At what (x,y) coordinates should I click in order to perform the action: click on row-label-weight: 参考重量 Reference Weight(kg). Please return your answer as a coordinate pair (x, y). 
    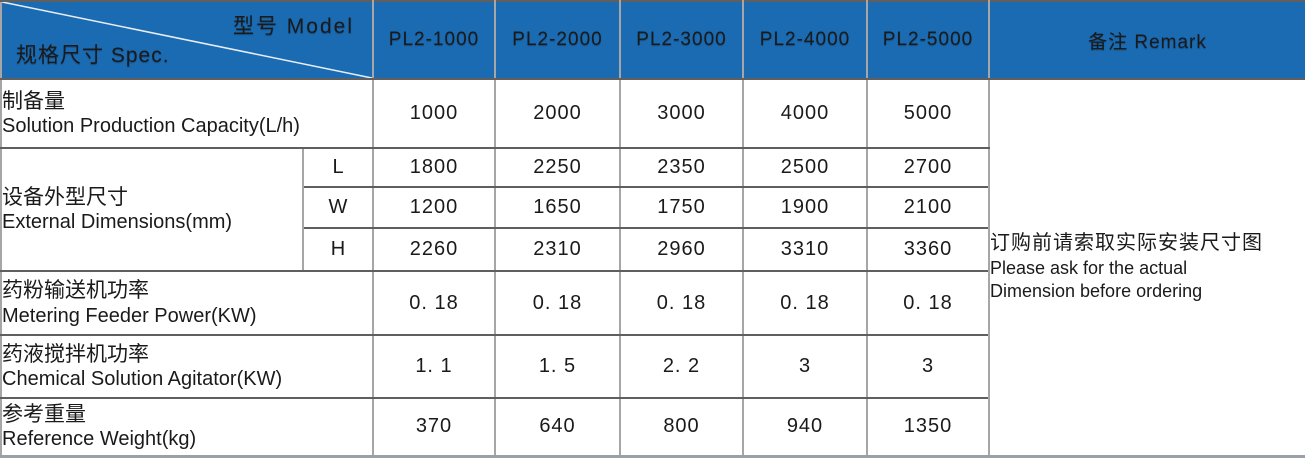
    Looking at the image, I should click on (187, 427).